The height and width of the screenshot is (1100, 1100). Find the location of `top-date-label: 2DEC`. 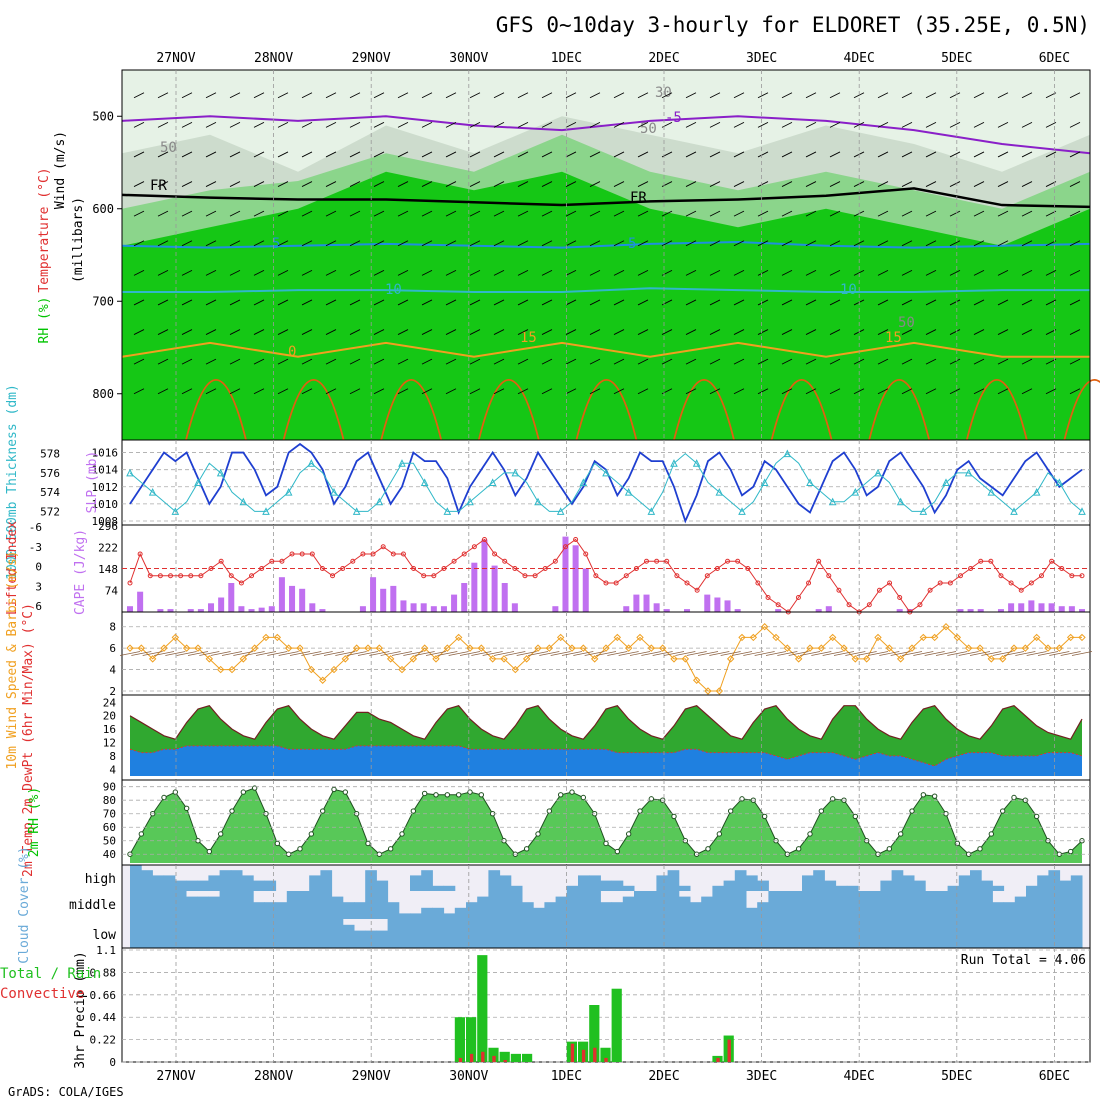

top-date-label: 2DEC is located at coordinates (663, 58).